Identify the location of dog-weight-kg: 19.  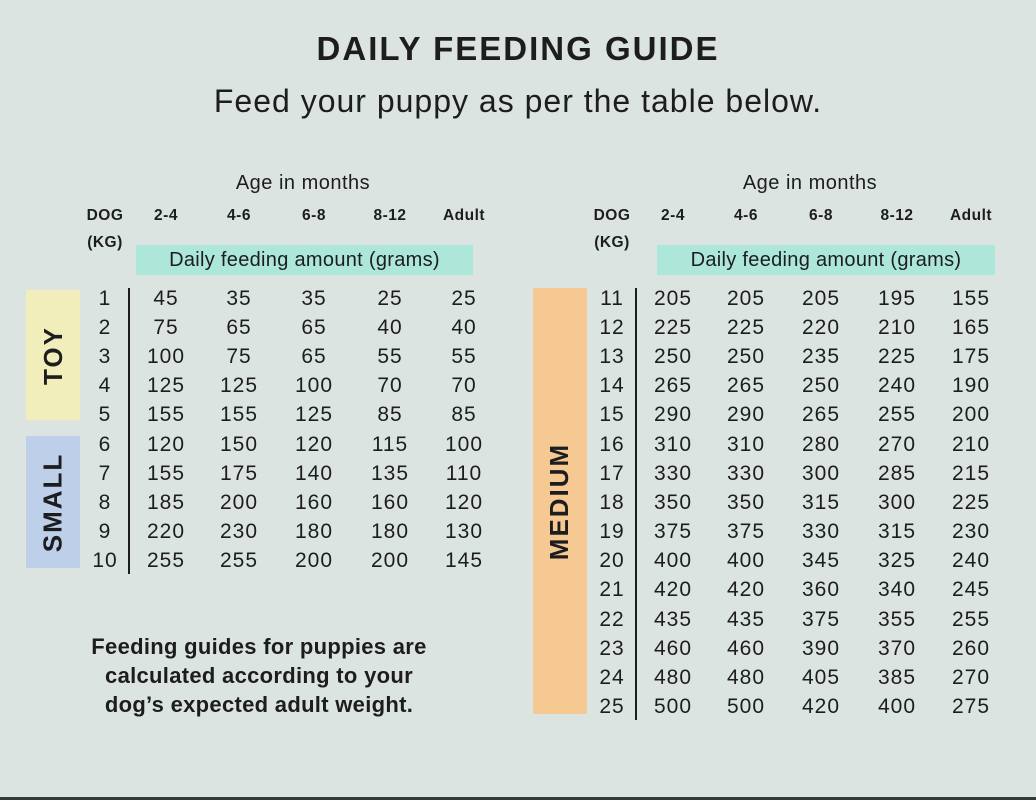
(612, 532).